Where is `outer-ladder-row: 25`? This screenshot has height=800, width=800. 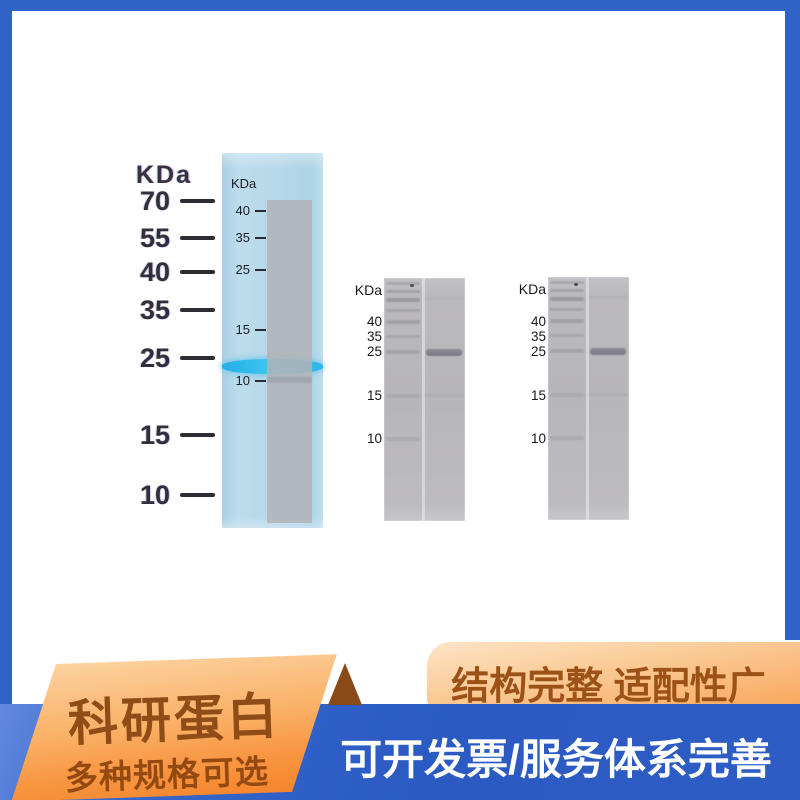 outer-ladder-row: 25 is located at coordinates (196, 358).